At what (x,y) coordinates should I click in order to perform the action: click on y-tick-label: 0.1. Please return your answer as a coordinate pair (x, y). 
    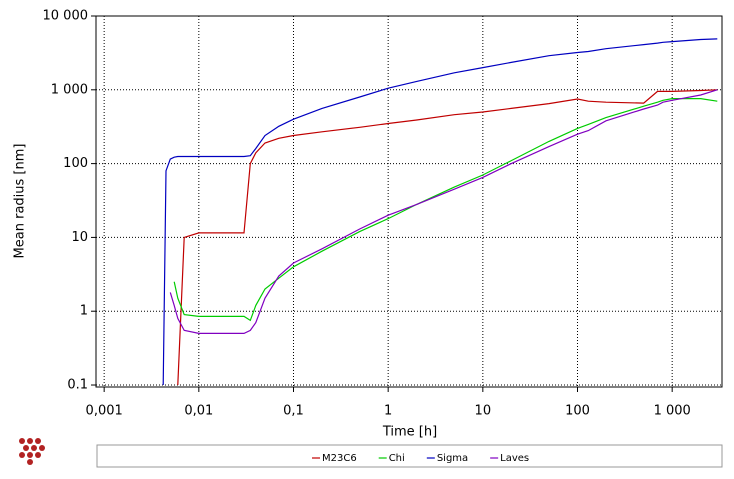
    Looking at the image, I should click on (77, 385).